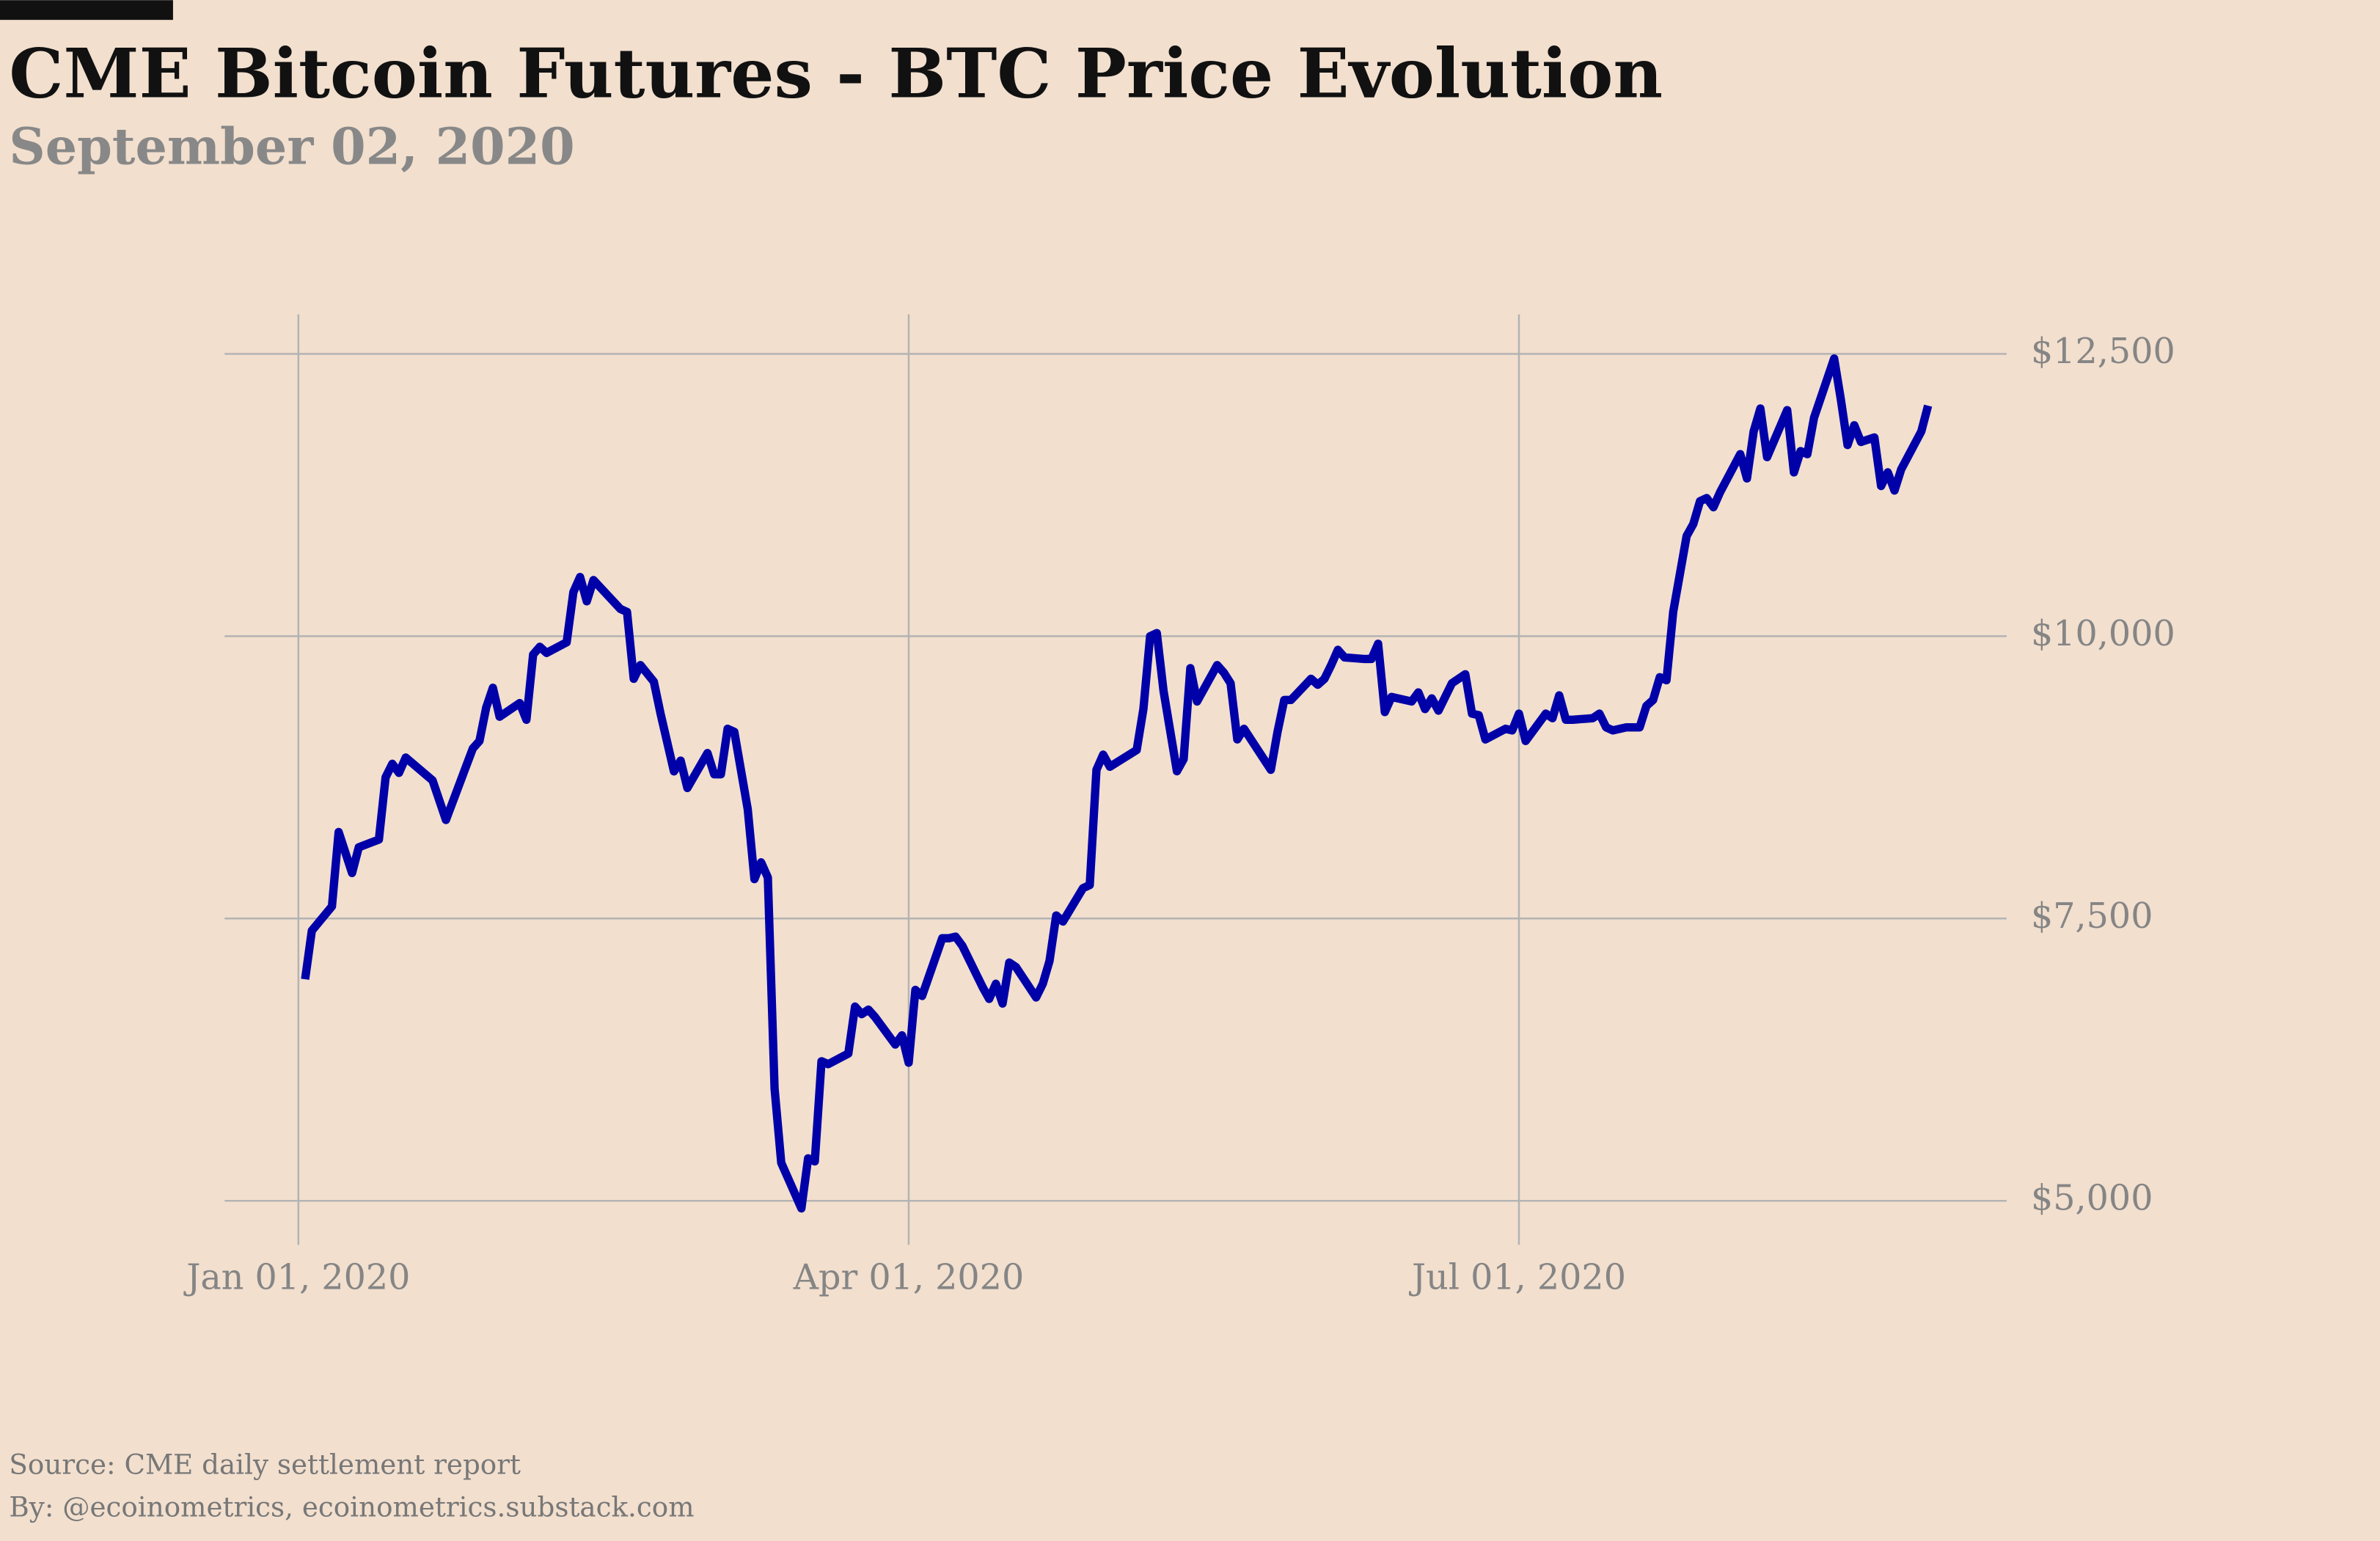  Describe the element at coordinates (87, 10) in the screenshot. I see `header-bar` at that location.